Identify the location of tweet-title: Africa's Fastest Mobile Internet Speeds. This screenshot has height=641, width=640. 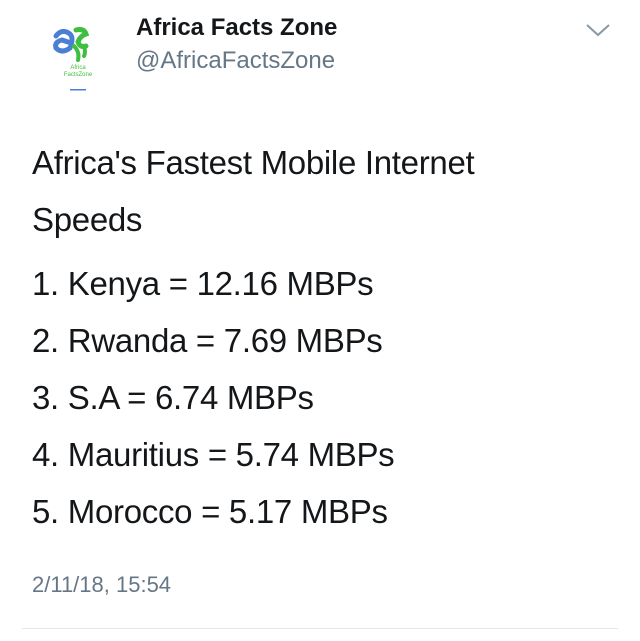
(253, 191).